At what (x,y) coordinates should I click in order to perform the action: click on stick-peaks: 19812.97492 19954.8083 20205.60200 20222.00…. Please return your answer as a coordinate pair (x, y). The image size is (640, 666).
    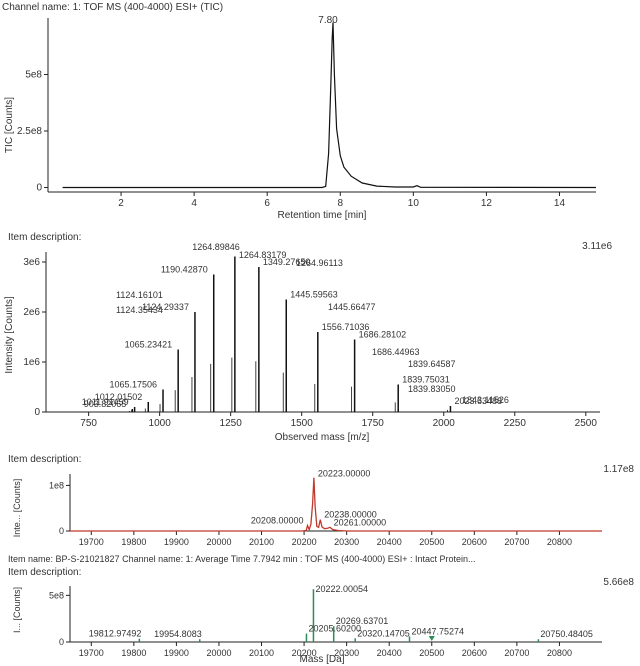
    Looking at the image, I should click on (341, 613).